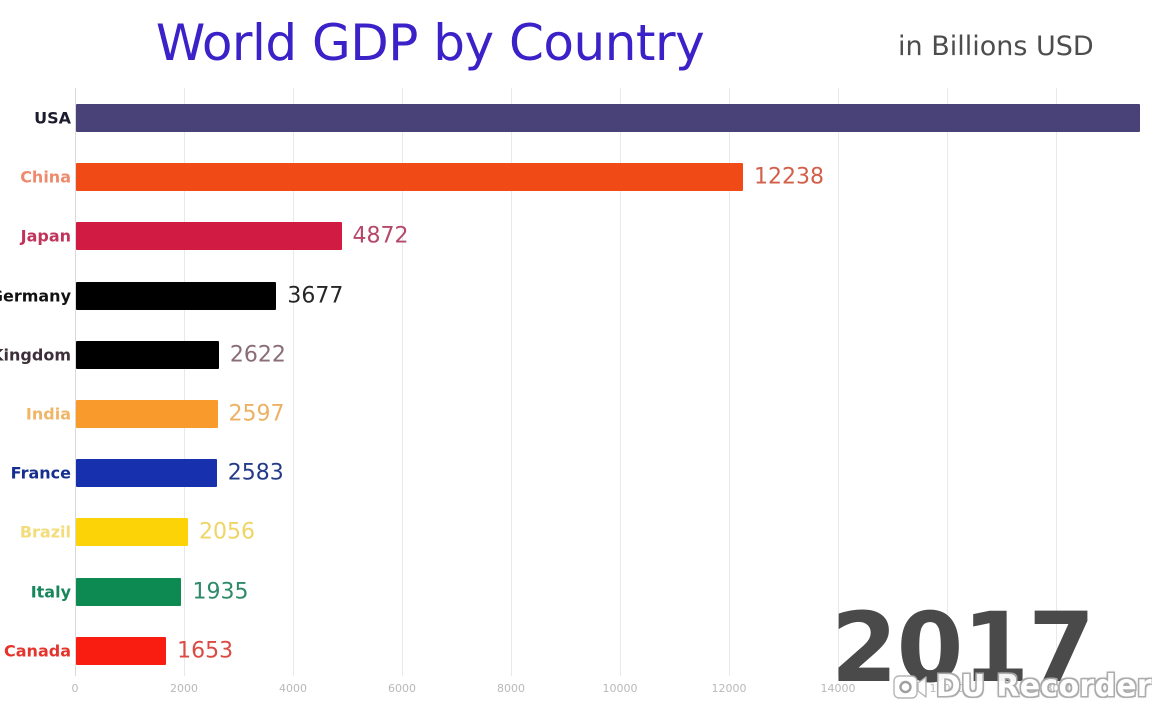 This screenshot has width=1152, height=720. I want to click on bar-category-label: Kingdom, so click(35, 355).